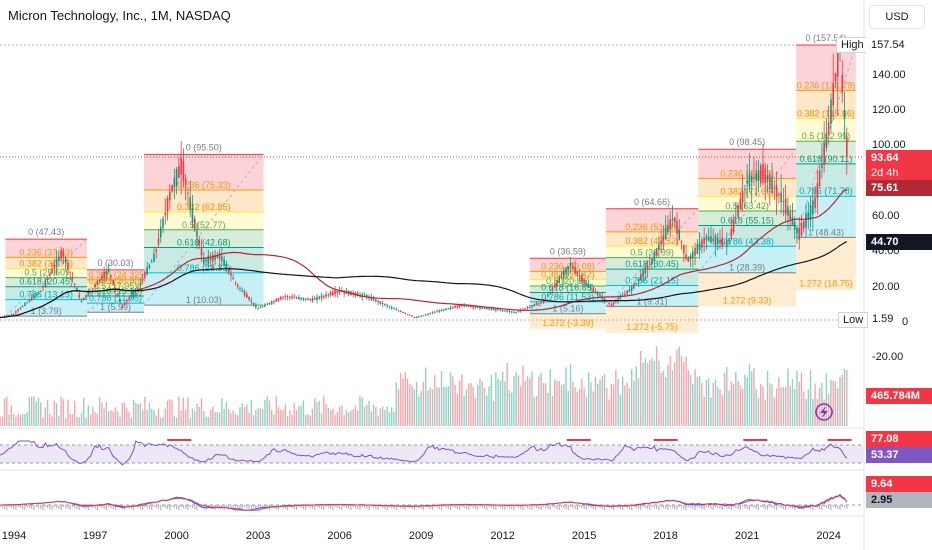 Image resolution: width=932 pixels, height=550 pixels. What do you see at coordinates (826, 104) in the screenshot?
I see `fib-zone` at bounding box center [826, 104].